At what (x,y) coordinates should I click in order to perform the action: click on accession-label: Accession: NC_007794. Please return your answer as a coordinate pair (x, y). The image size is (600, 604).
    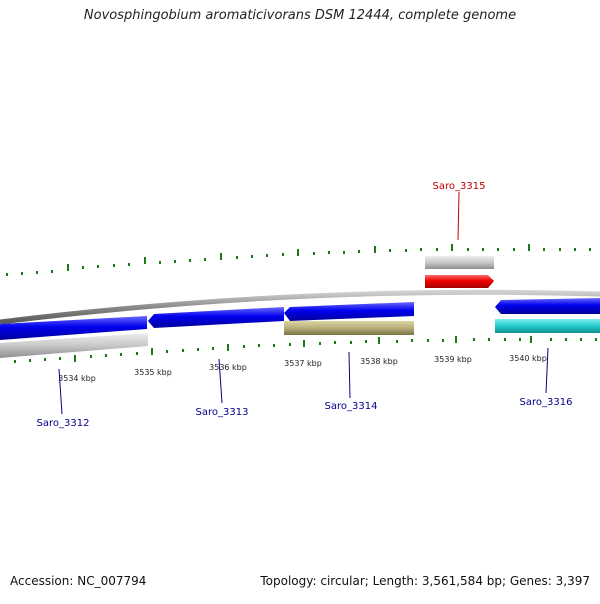
    Looking at the image, I should click on (78, 581).